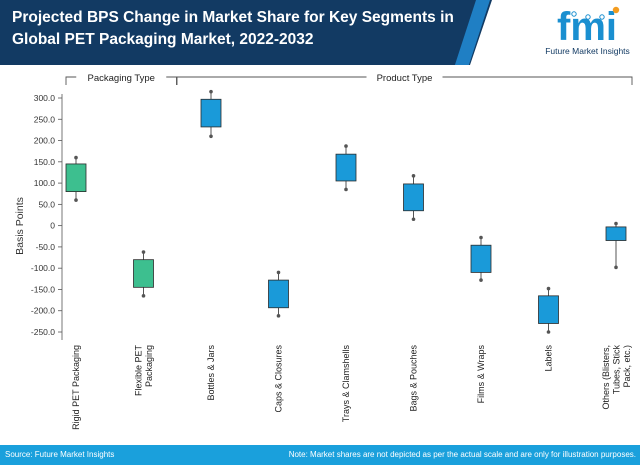 The height and width of the screenshot is (465, 640). I want to click on x-tick-label-line: Films & Wraps, so click(481, 374).